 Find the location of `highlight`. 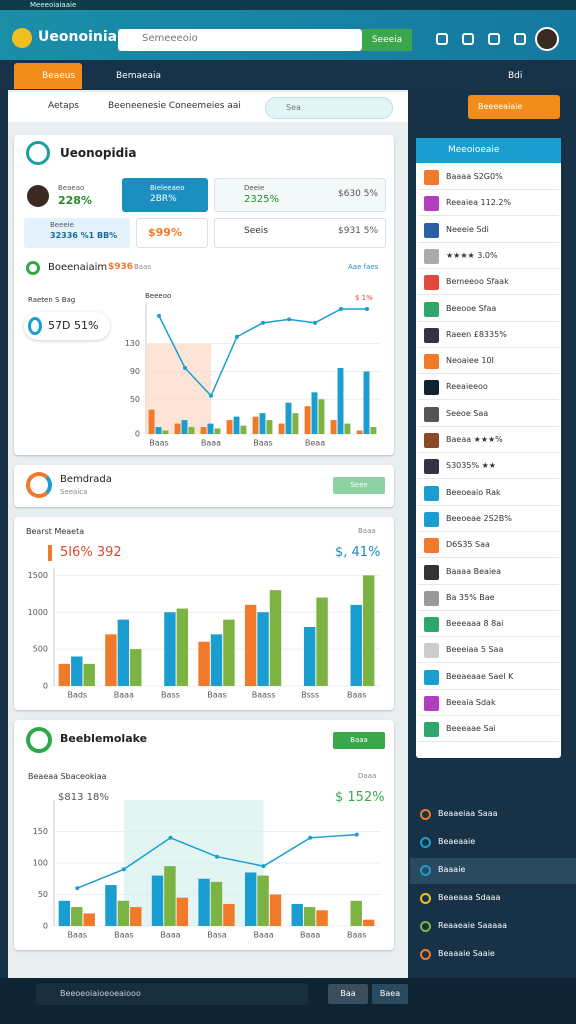

highlight is located at coordinates (178, 388).